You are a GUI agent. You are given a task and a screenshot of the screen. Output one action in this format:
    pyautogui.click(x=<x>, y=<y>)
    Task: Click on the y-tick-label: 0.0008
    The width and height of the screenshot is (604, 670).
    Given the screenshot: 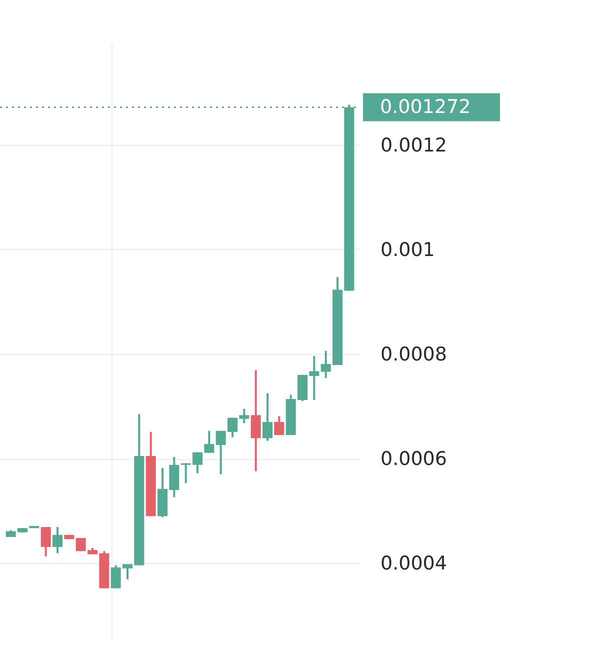 What is the action you would take?
    pyautogui.click(x=413, y=355)
    